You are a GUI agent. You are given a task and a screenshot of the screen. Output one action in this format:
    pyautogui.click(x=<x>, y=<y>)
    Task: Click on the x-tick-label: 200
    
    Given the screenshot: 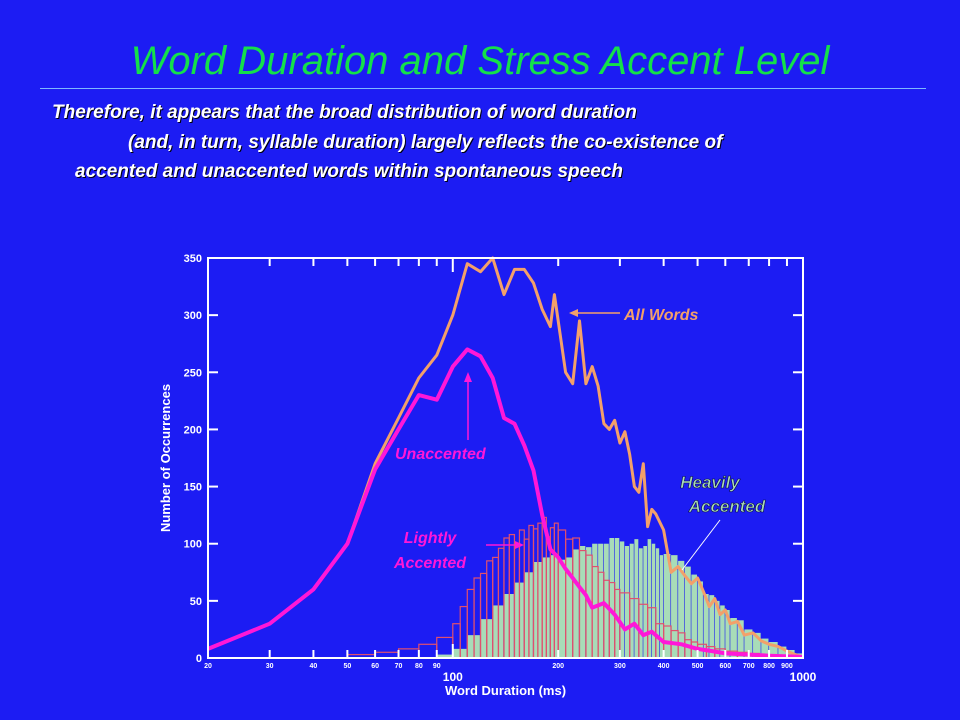 What is the action you would take?
    pyautogui.click(x=558, y=666)
    